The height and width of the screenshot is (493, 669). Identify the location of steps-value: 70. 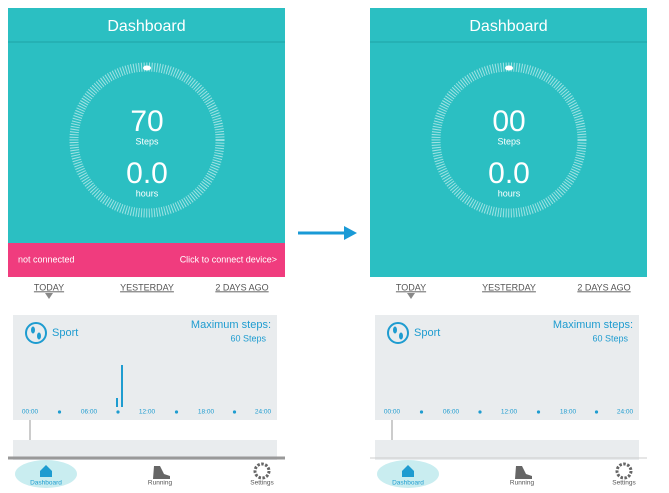
(146, 121).